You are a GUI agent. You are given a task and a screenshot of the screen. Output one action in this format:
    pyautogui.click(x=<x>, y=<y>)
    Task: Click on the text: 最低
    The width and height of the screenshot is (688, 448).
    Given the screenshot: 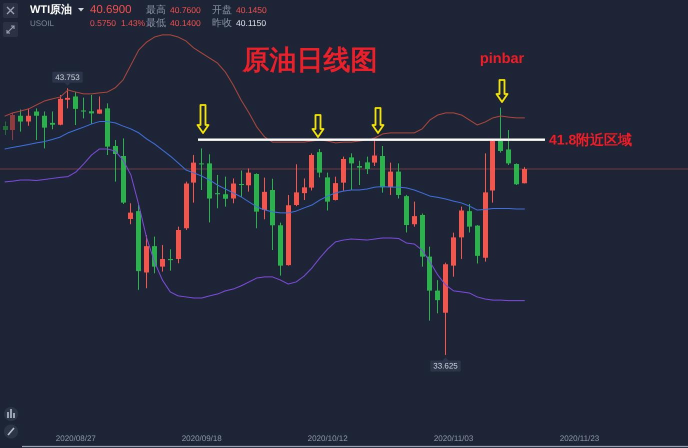 What is the action you would take?
    pyautogui.click(x=156, y=23)
    